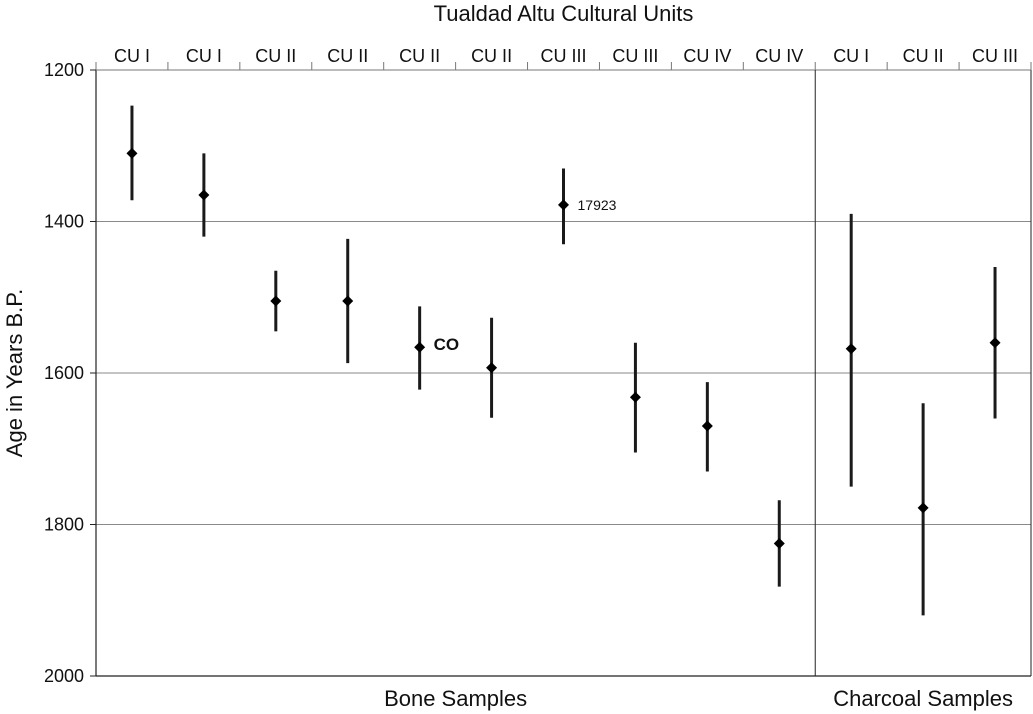  I want to click on group-labels: Bone Samples Charcoal Samples, so click(698, 698).